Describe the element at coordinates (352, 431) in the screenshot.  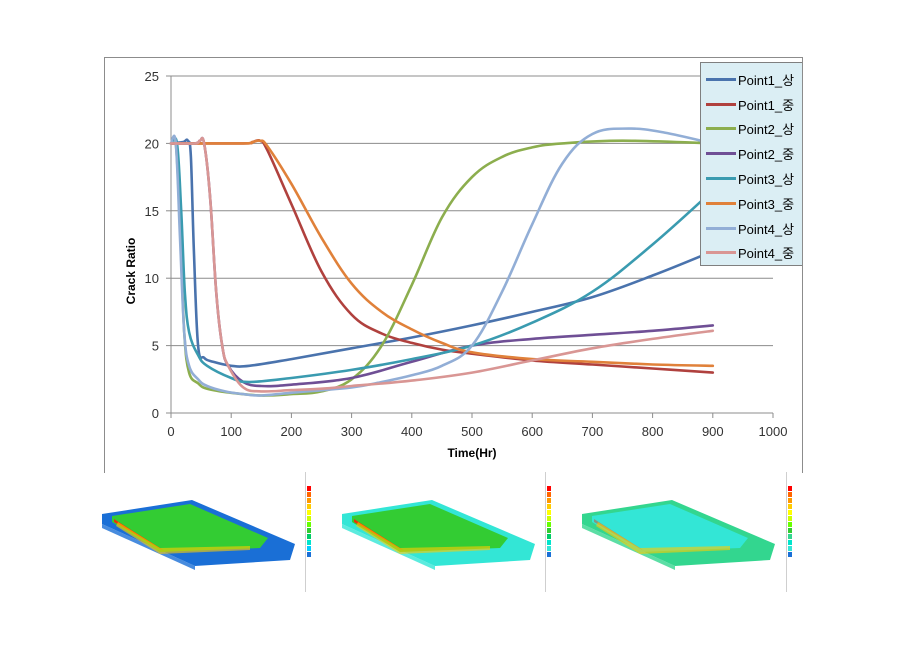
I see `x-tick-label: 300` at that location.